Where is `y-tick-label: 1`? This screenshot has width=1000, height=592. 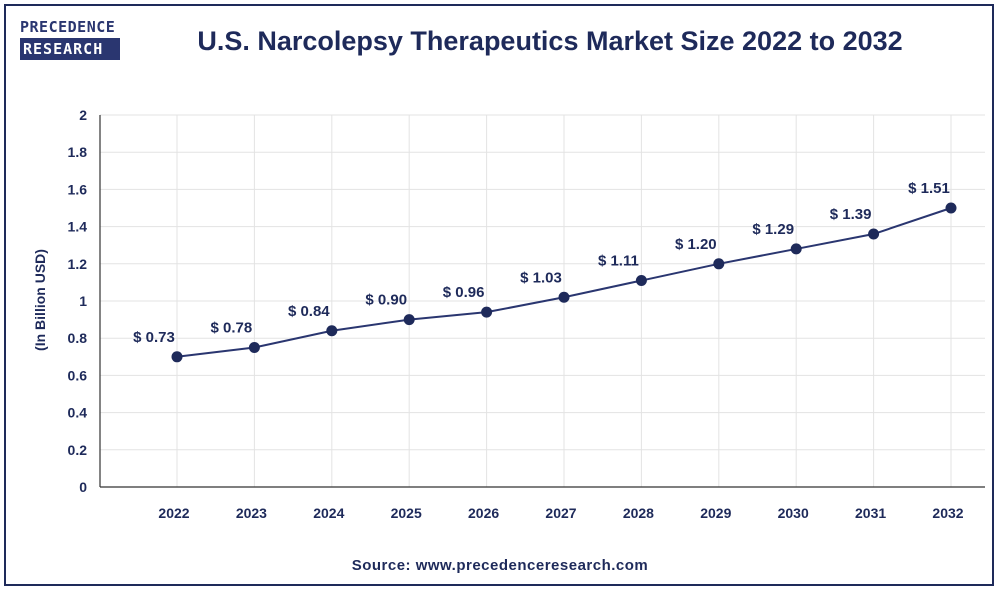 y-tick-label: 1 is located at coordinates (83, 301).